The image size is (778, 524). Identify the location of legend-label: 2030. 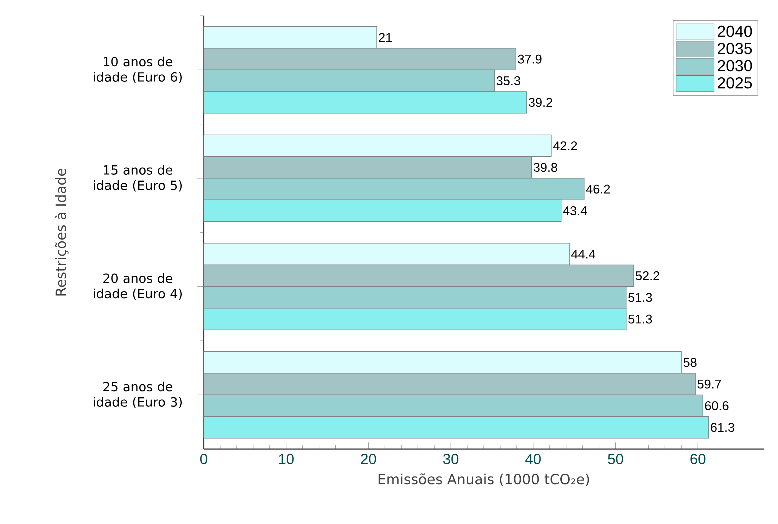
(735, 66).